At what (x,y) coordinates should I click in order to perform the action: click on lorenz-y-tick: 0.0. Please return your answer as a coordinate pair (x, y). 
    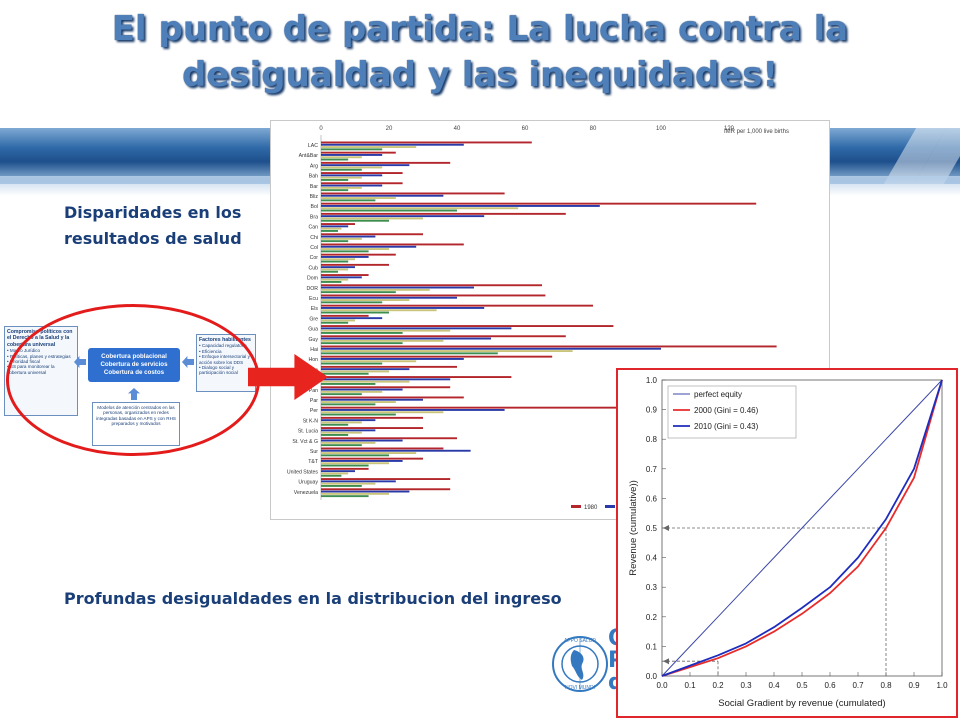
    Looking at the image, I should click on (652, 676).